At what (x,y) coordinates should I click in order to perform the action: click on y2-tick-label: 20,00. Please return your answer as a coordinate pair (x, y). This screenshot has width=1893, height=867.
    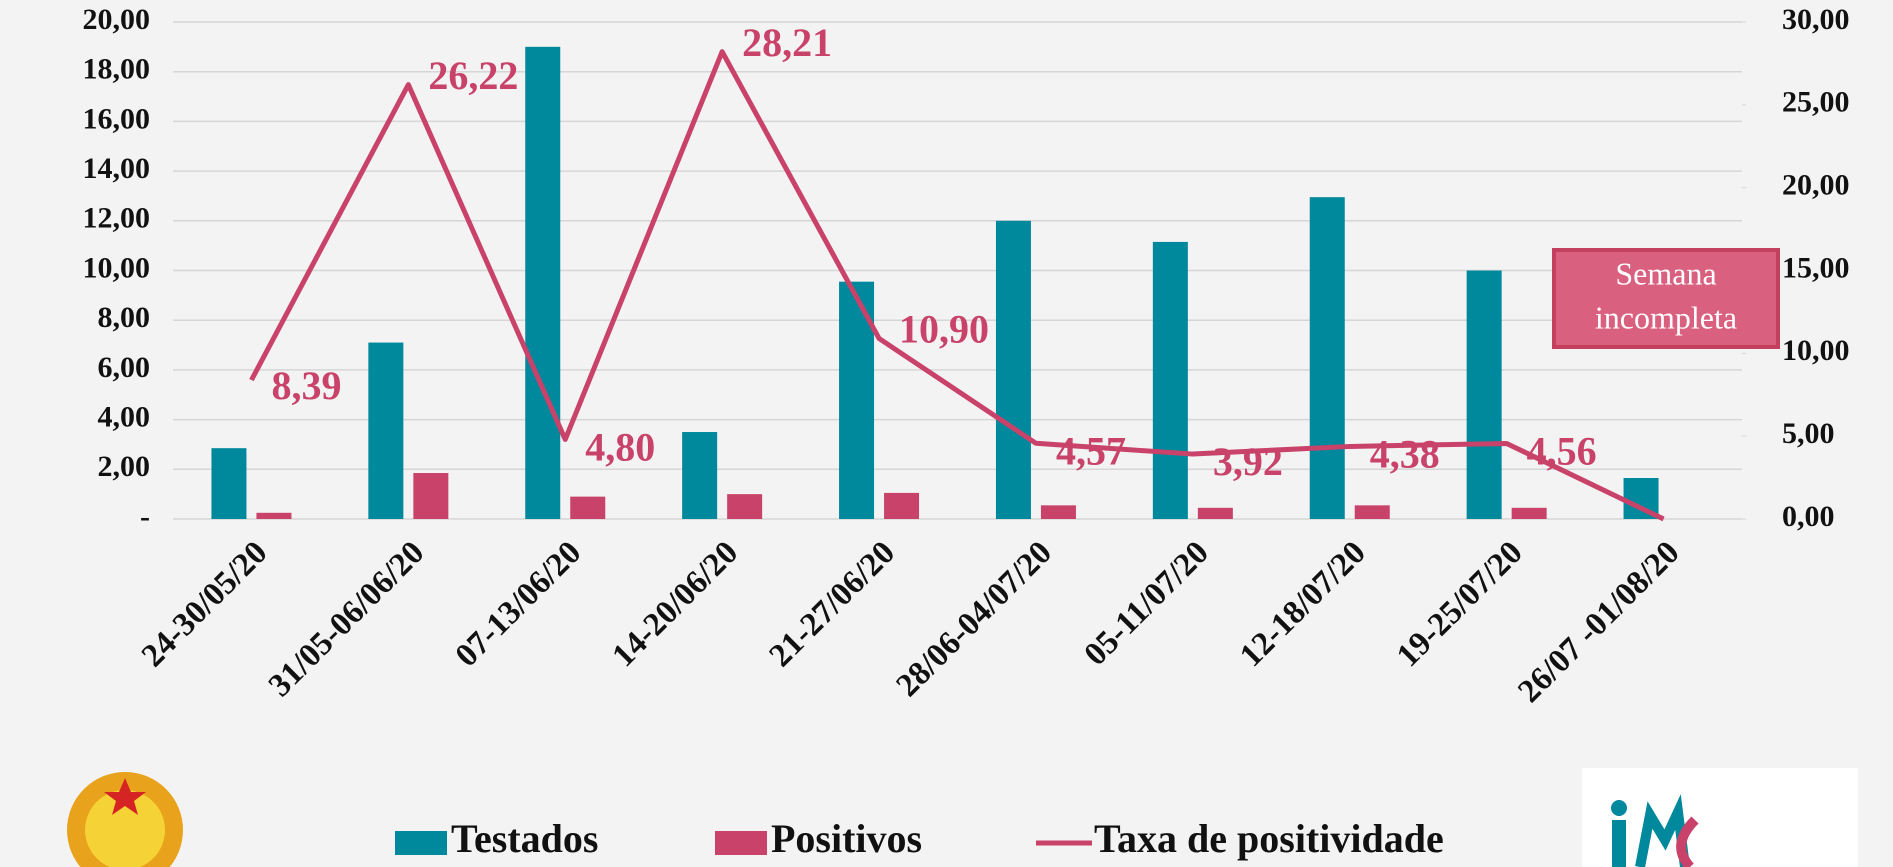
    Looking at the image, I should click on (1816, 185).